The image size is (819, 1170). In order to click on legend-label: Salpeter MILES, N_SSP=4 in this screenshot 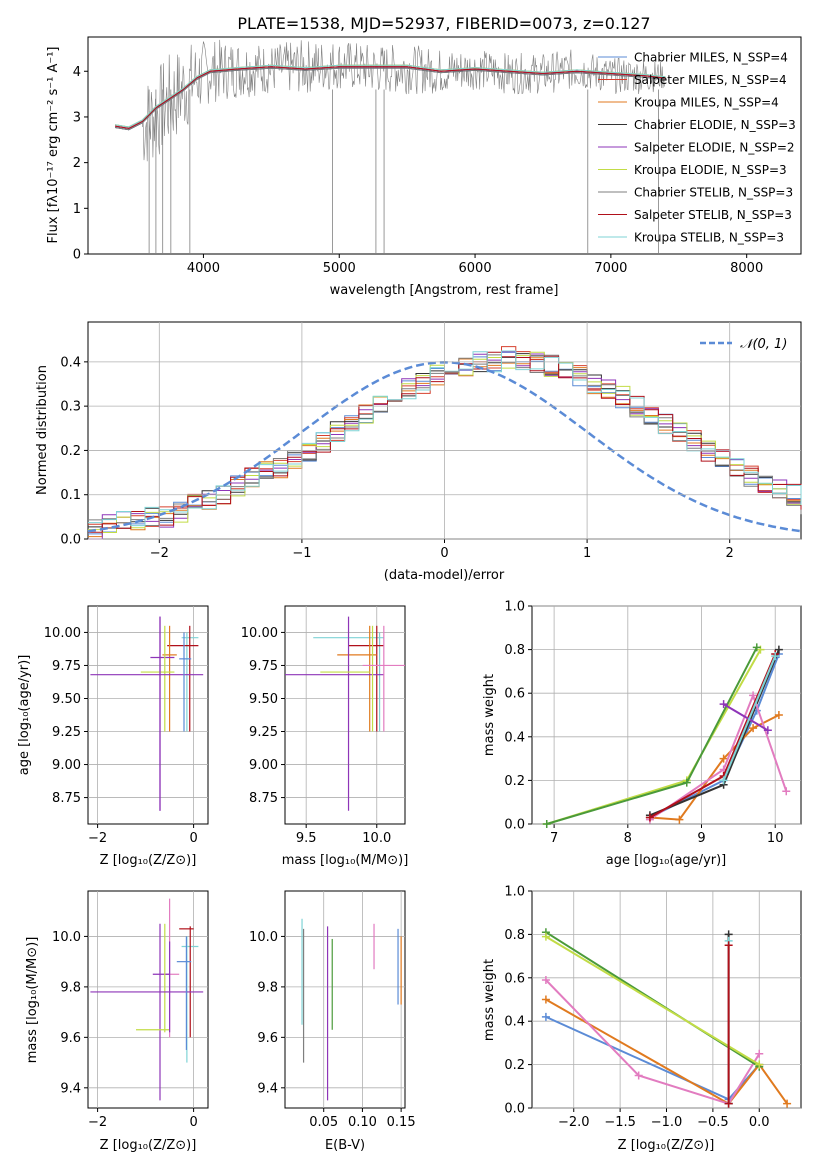, I will do `click(710, 80)`.